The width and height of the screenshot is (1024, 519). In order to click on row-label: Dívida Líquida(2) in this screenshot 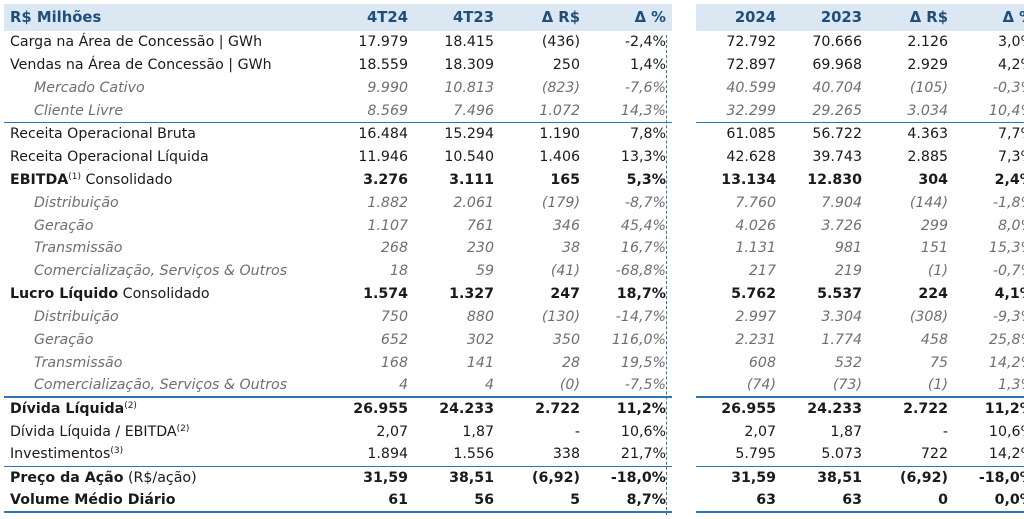, I will do `click(166, 408)`.